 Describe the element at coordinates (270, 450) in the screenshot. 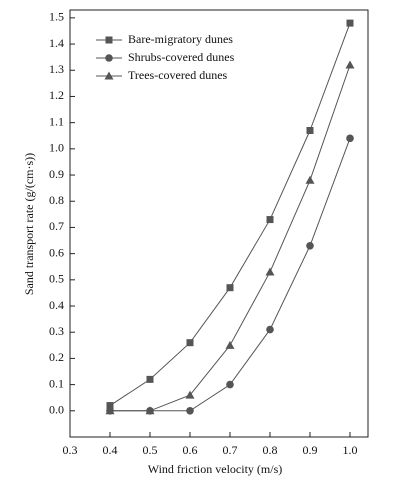

I see `x-tick-label: 0.8` at that location.